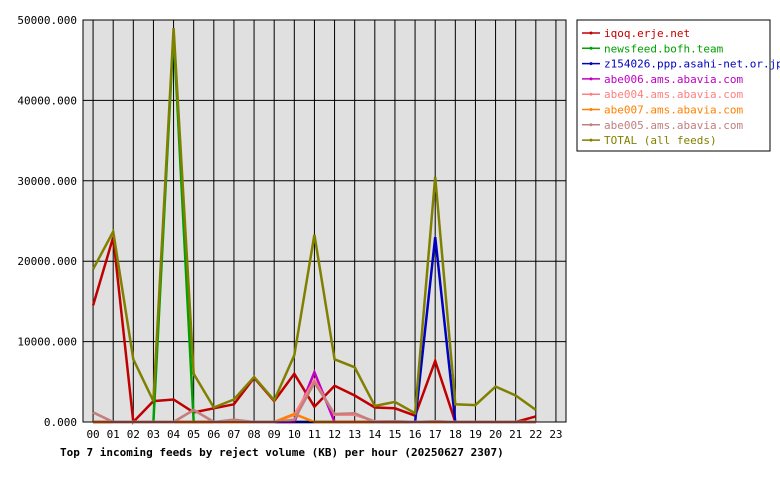 Image resolution: width=780 pixels, height=480 pixels. I want to click on legend-marker-abe005-ams-abavia-com, so click(591, 125).